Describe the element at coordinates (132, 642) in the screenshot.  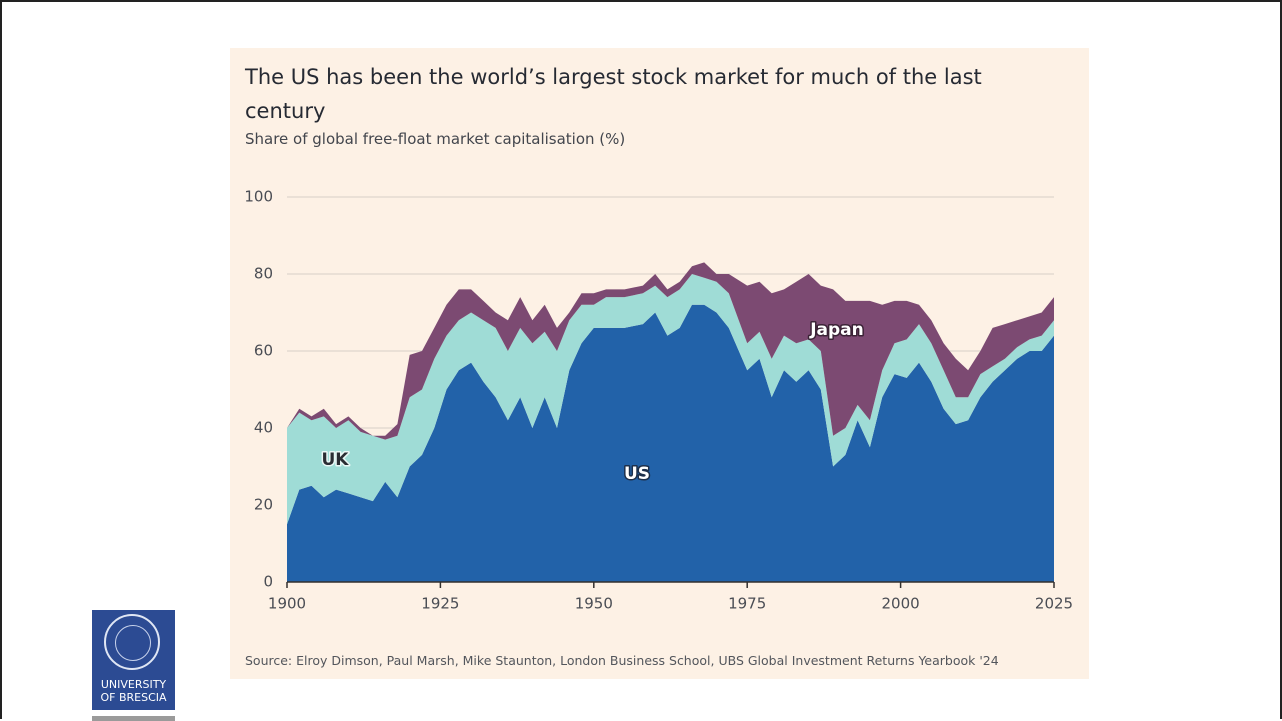
I see `logo-seal` at that location.